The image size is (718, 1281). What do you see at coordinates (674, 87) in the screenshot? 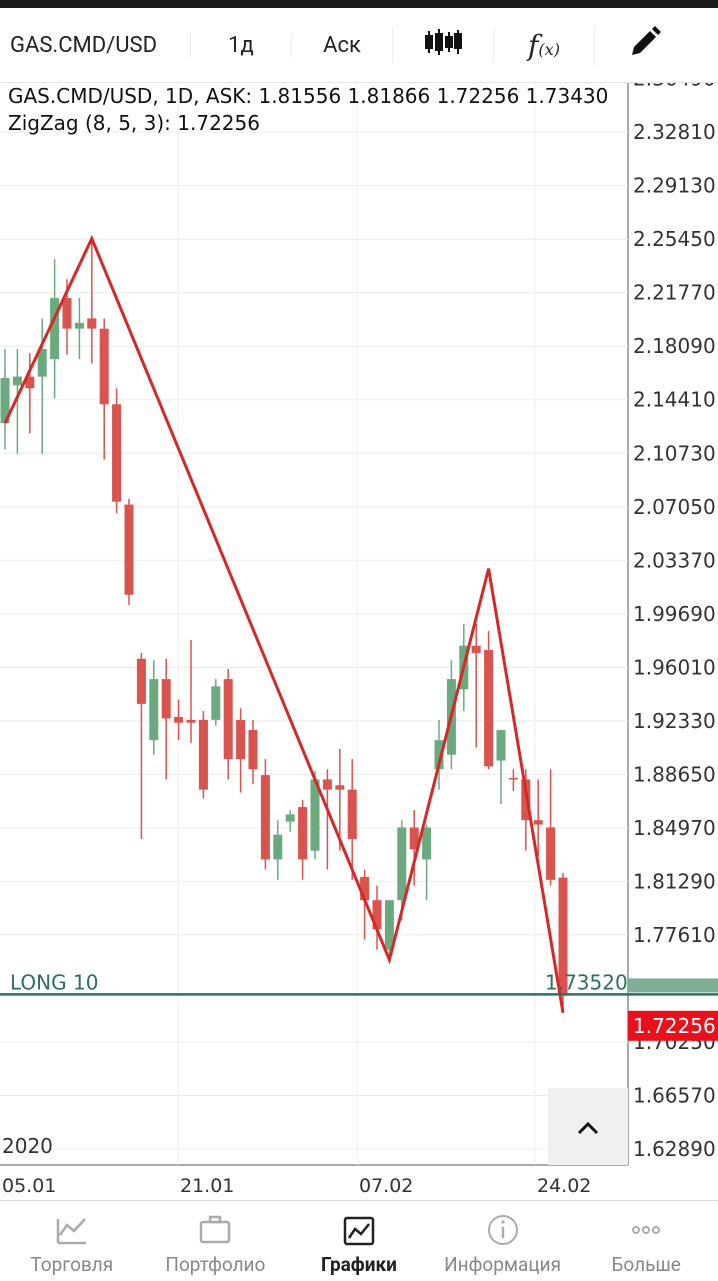
I see `y-tick-label: 2.36490` at bounding box center [674, 87].